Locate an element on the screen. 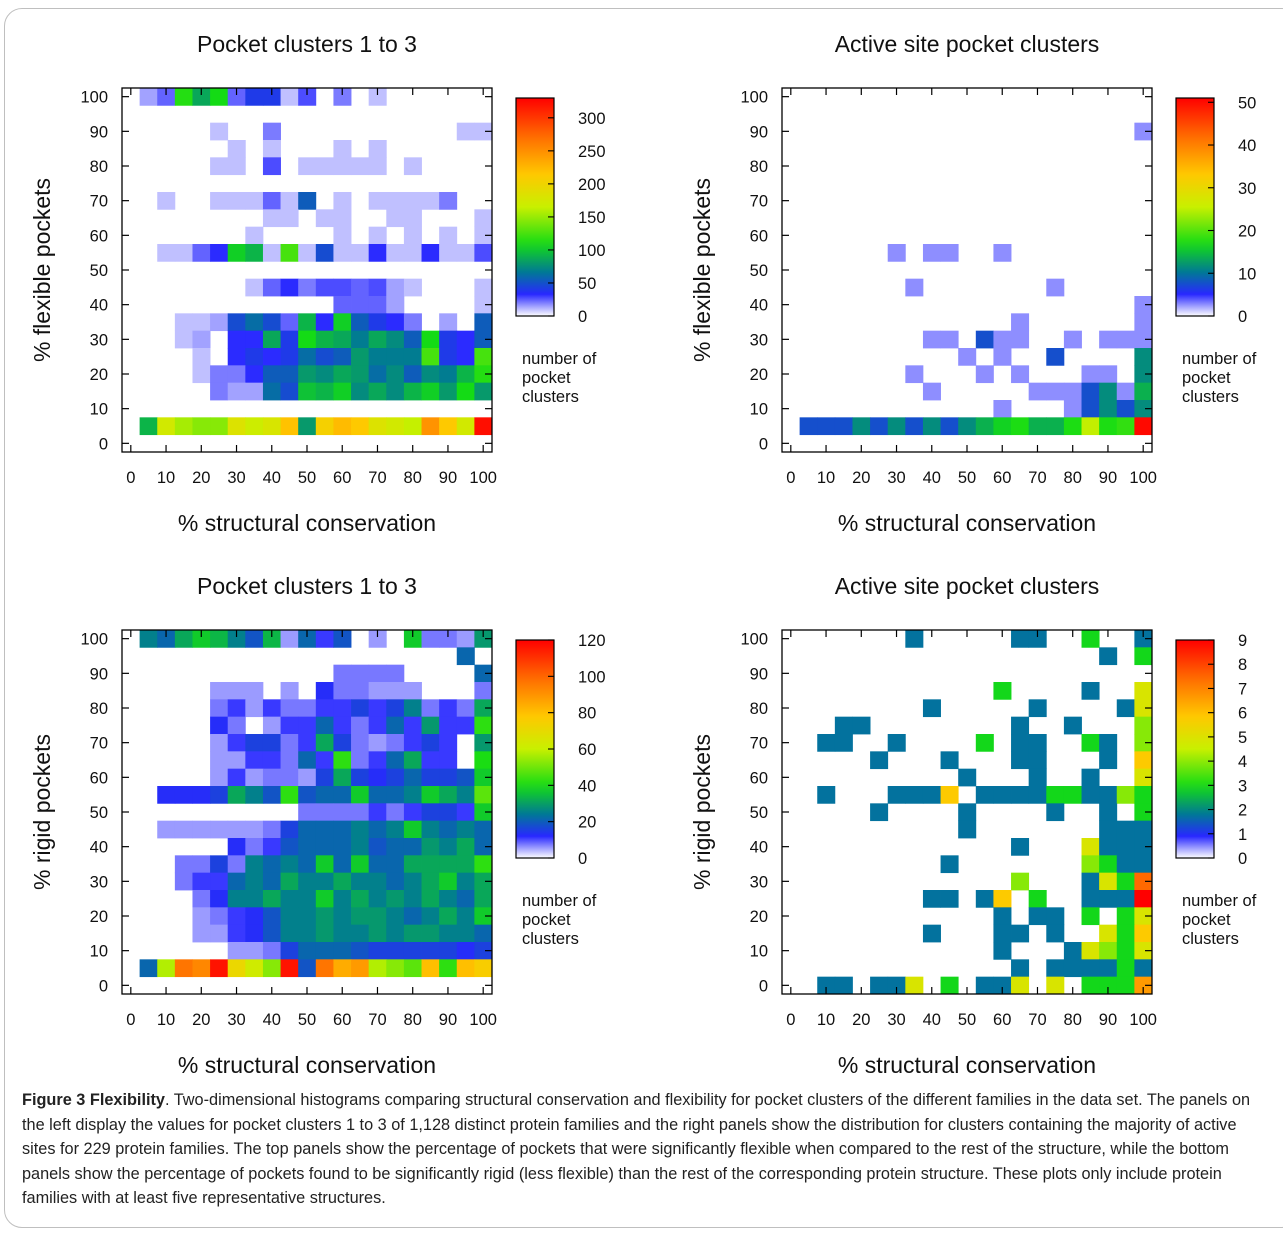 Image resolution: width=1283 pixels, height=1240 pixels. x-tick-label: 60 is located at coordinates (1002, 478).